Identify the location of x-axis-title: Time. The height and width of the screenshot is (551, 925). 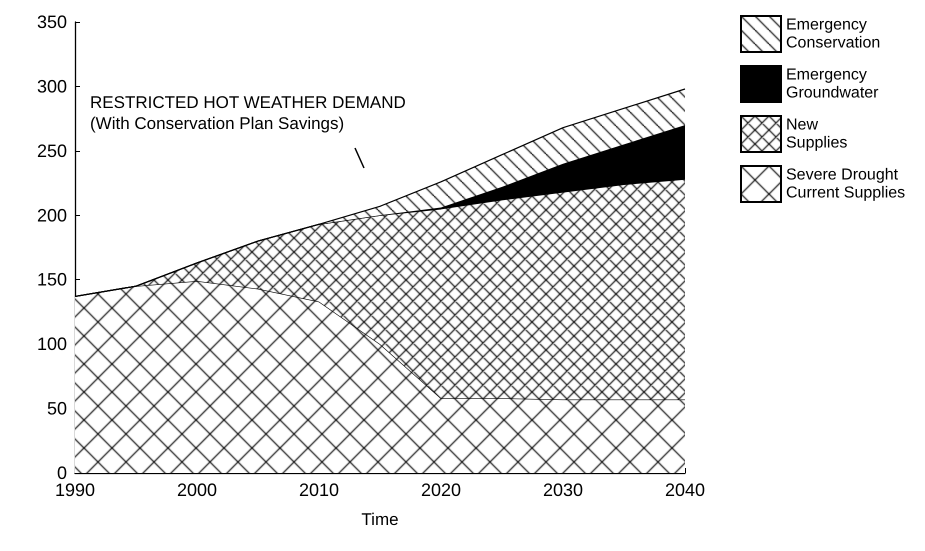
(380, 519).